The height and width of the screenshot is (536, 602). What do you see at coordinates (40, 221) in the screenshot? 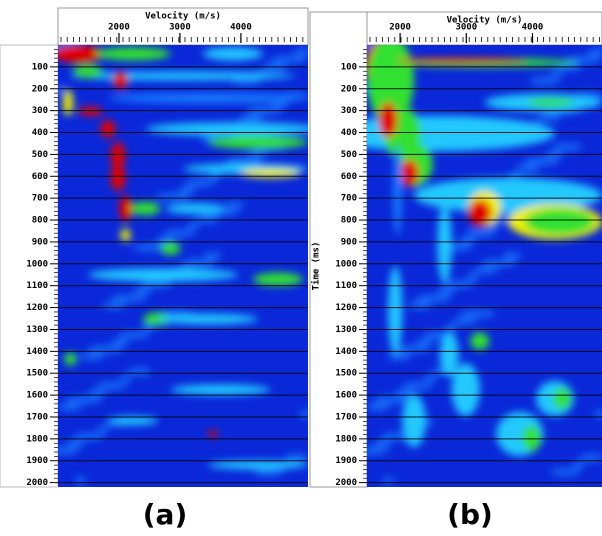
I see `y-tick-label: 800` at bounding box center [40, 221].